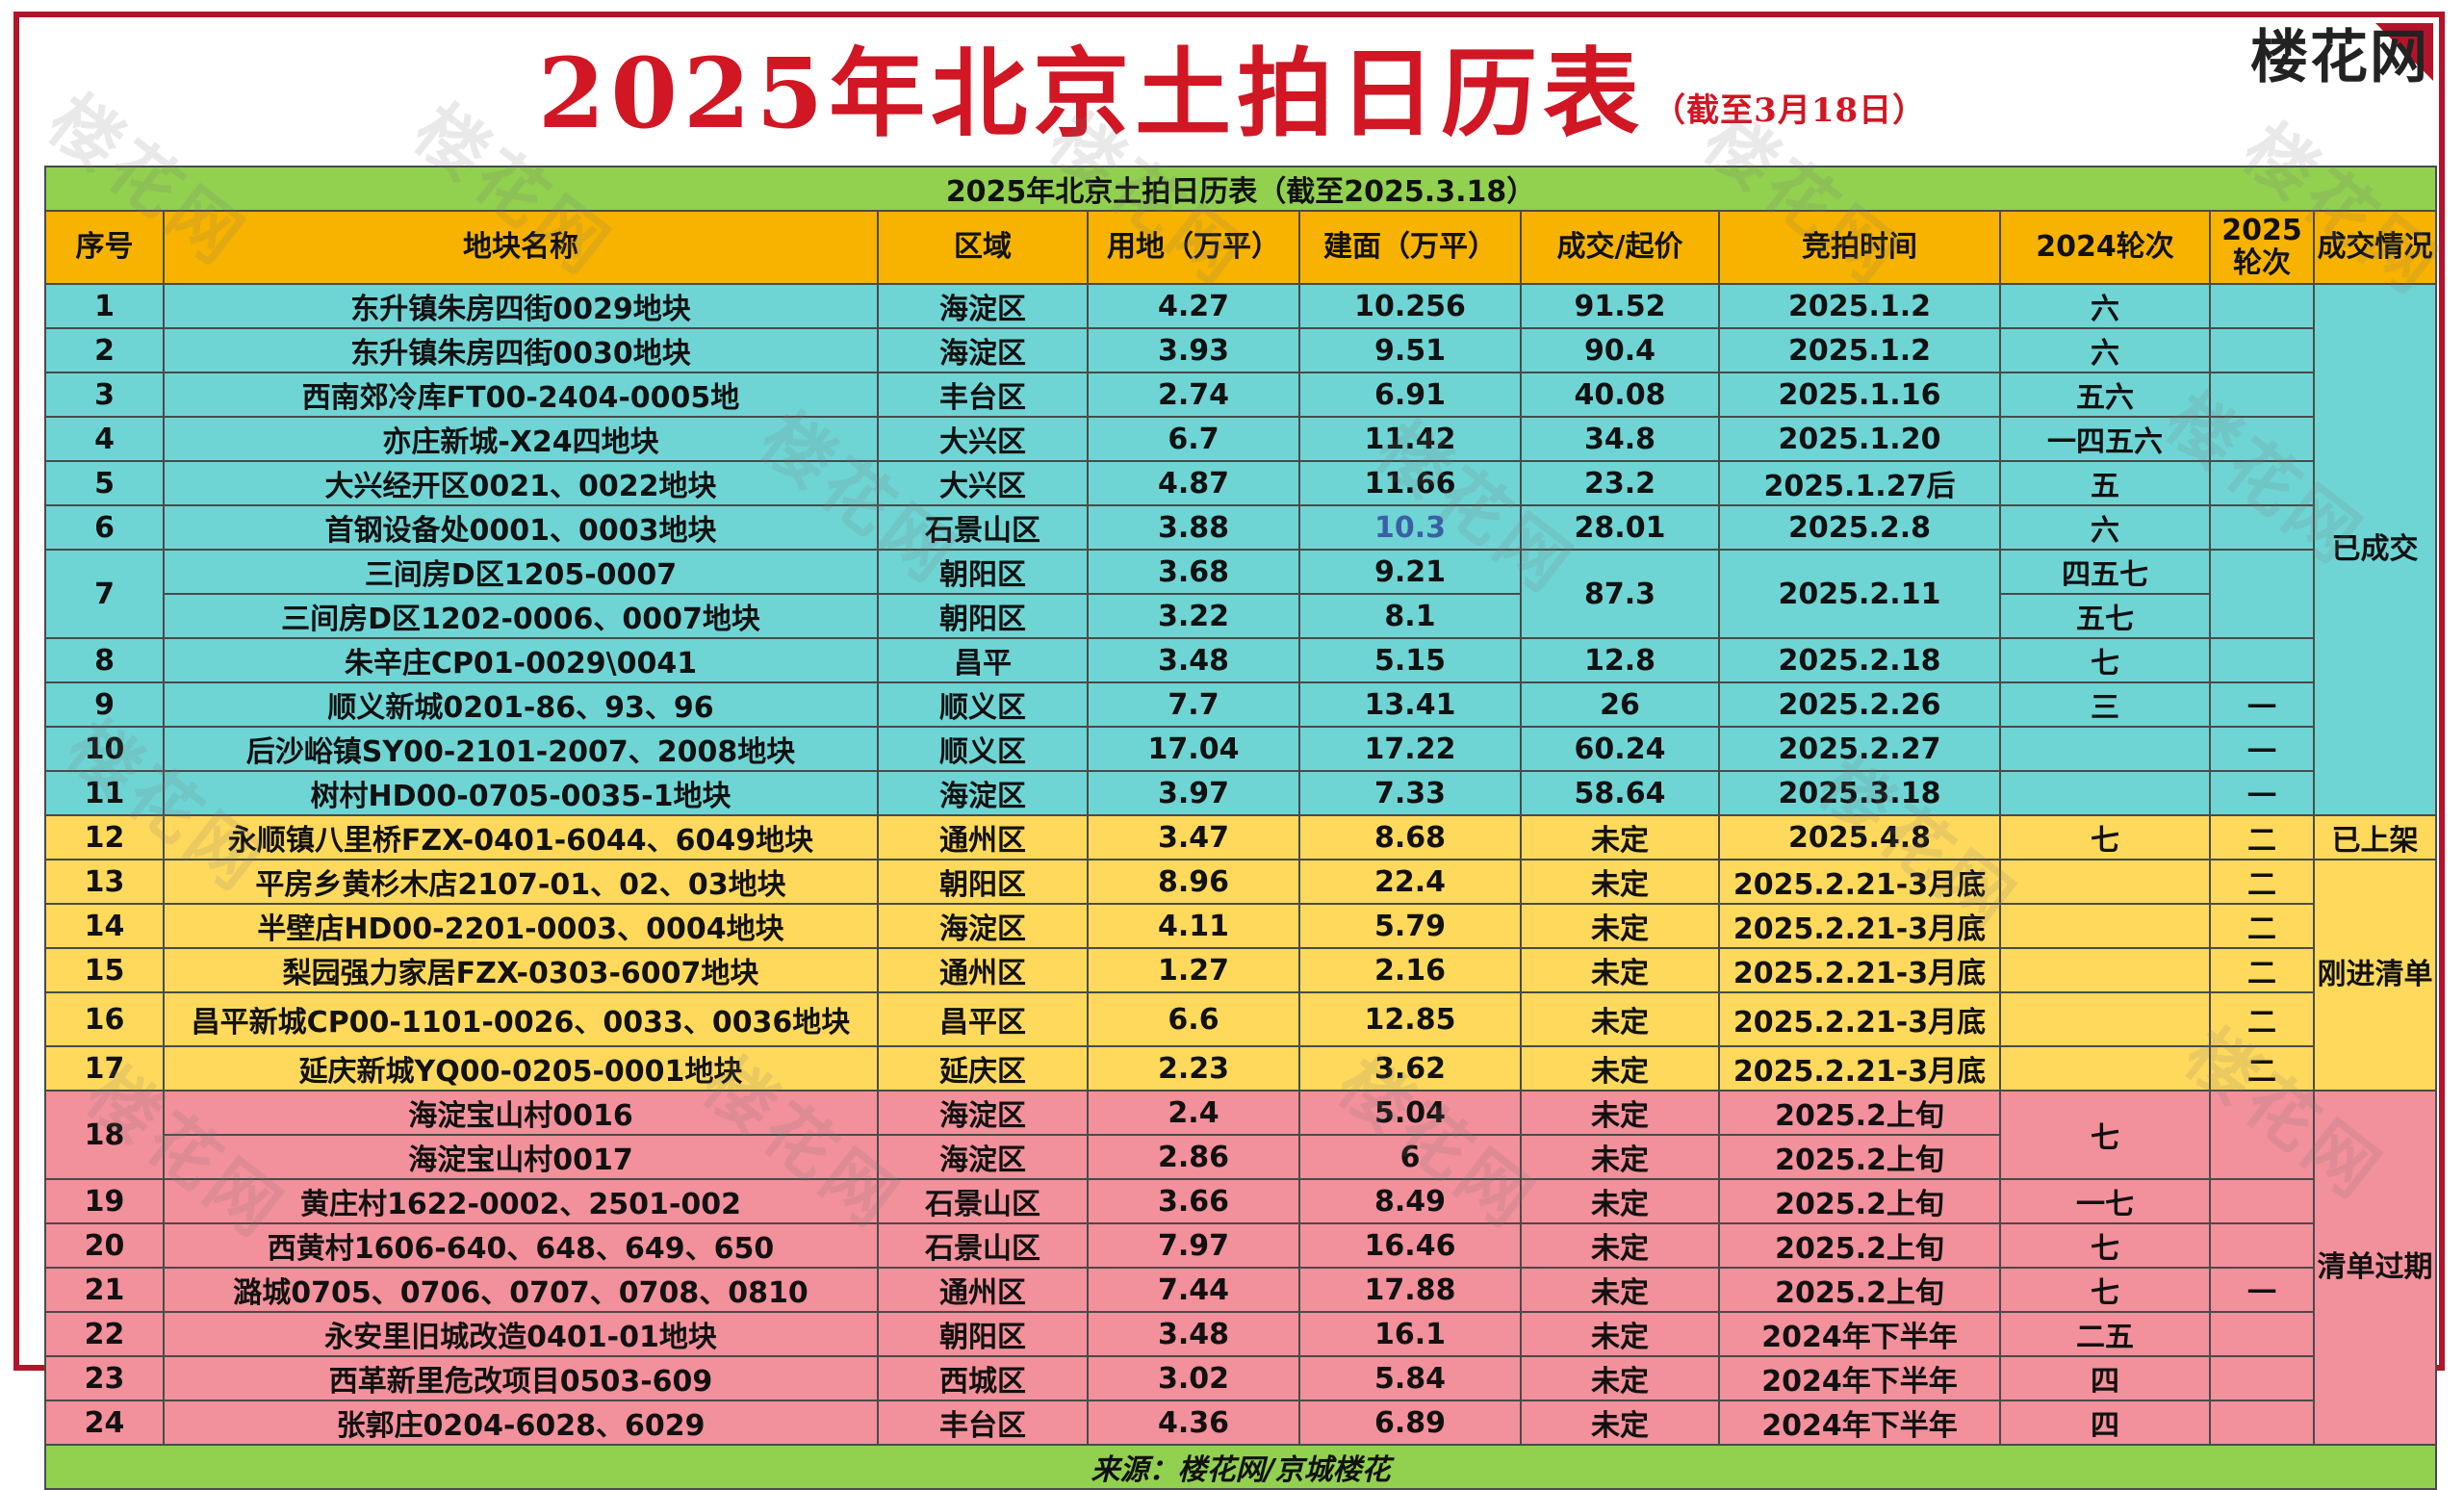  I want to click on cell-district: 大兴区, so click(983, 483).